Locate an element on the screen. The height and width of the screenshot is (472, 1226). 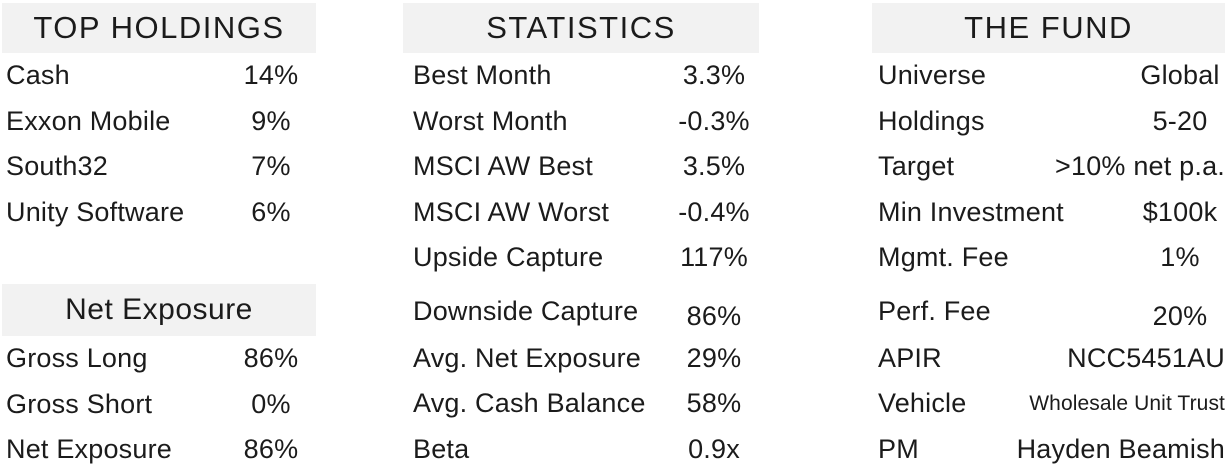
net-exposure-header: Net Exposure is located at coordinates (159, 310).